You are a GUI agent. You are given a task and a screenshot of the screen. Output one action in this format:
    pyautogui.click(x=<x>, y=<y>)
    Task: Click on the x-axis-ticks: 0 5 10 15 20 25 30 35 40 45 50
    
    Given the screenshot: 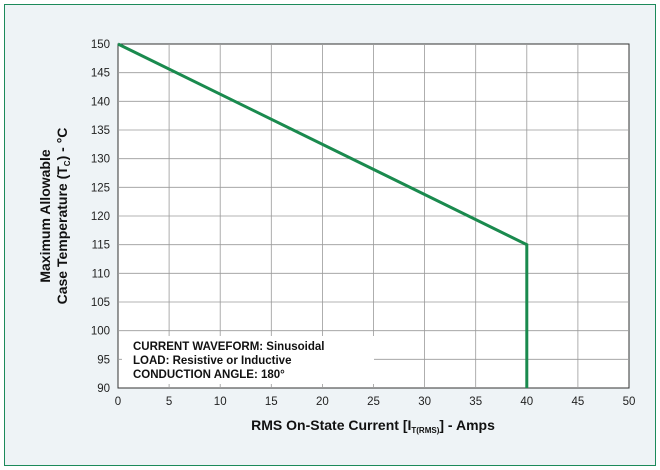 What is the action you would take?
    pyautogui.click(x=375, y=402)
    